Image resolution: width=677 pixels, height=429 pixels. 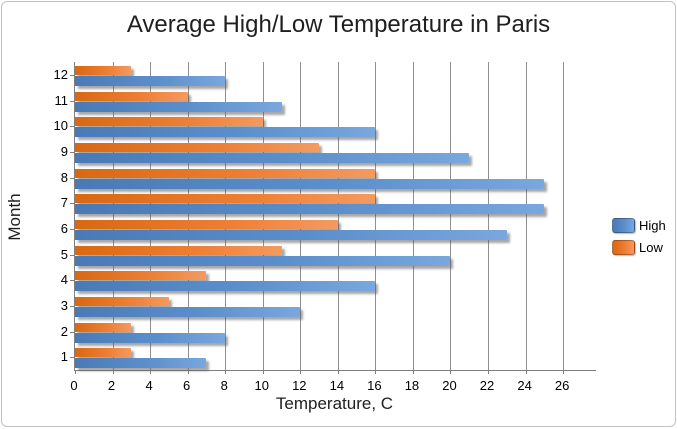 What do you see at coordinates (412, 385) in the screenshot?
I see `x-tick-label-18: 18` at bounding box center [412, 385].